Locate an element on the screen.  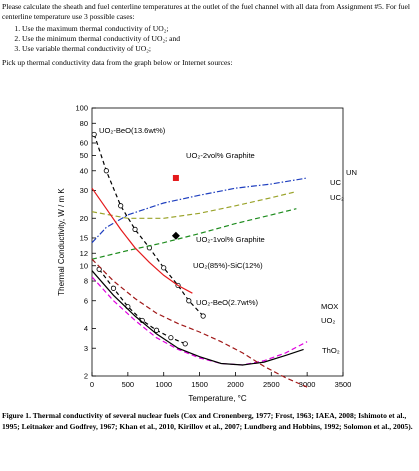
curve-label: UO₂(85%)-SiC(12%) is located at coordinates (228, 265).